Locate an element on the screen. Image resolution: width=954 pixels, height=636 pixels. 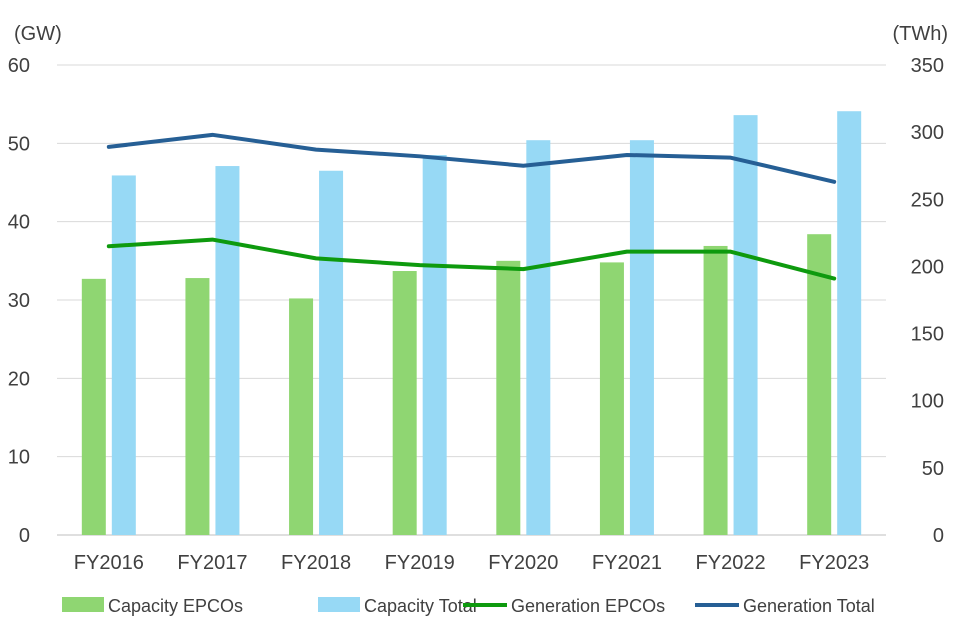
right-tick-label: 100 is located at coordinates (927, 402).